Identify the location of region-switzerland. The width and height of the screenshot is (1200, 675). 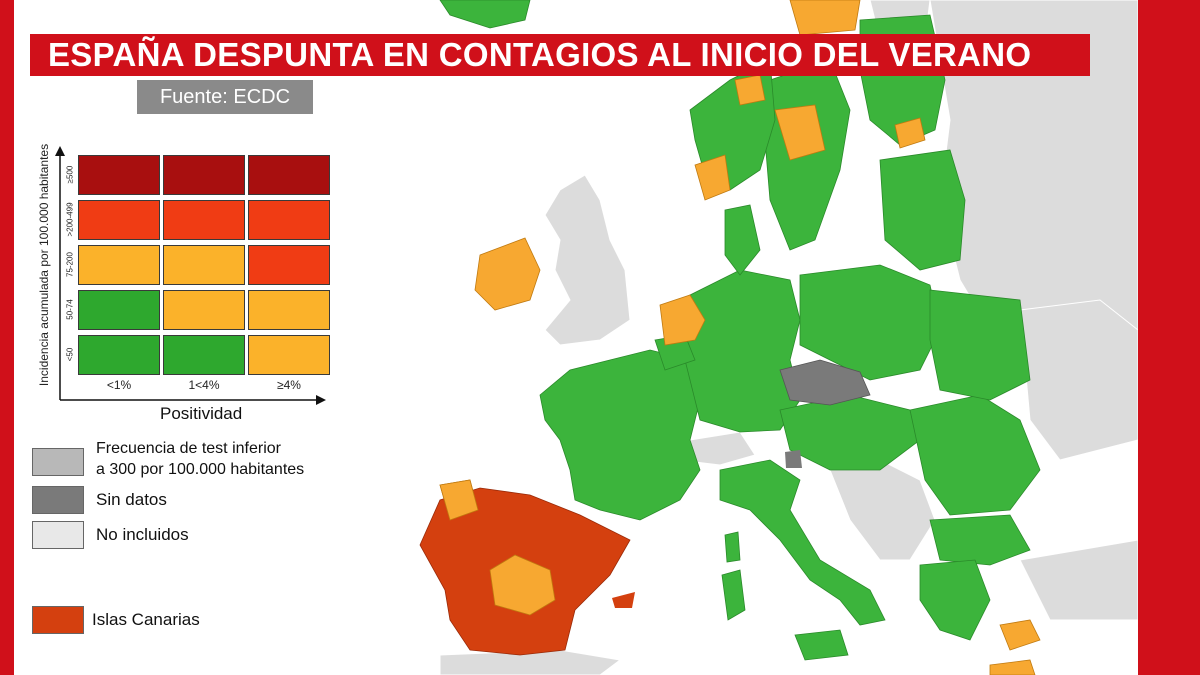
(722, 448).